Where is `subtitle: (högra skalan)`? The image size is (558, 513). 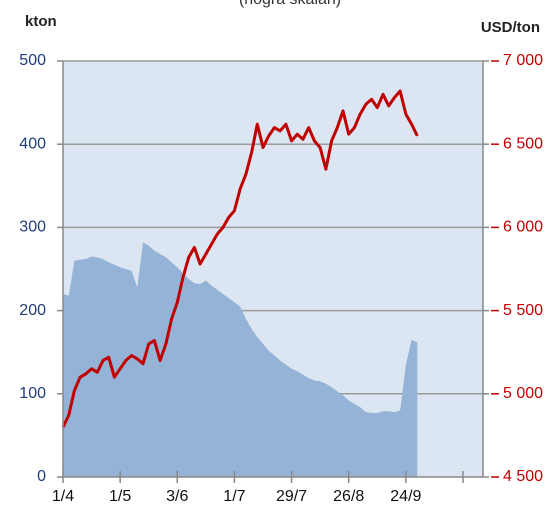
subtitle: (högra skalan) is located at coordinates (290, 4).